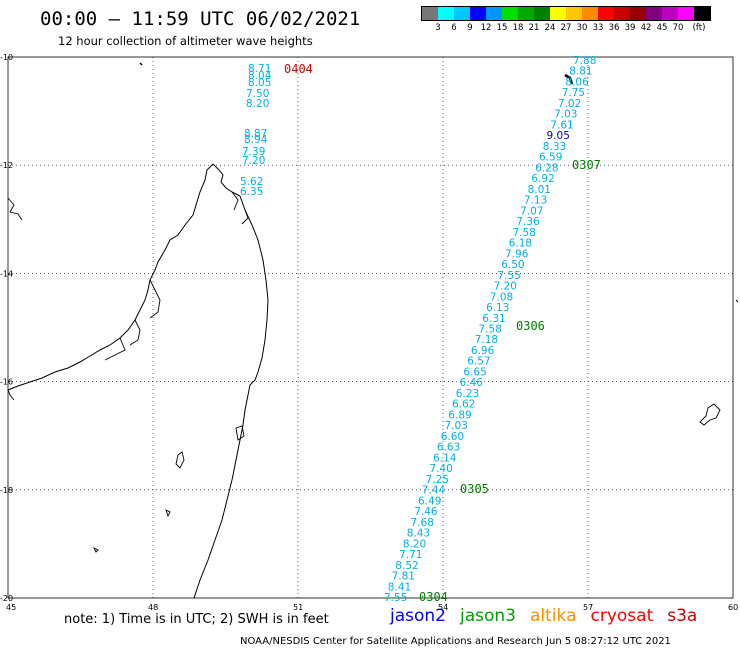 Image resolution: width=740 pixels, height=650 pixels. Describe the element at coordinates (438, 28) in the screenshot. I see `legend-tick-label: 3` at that location.